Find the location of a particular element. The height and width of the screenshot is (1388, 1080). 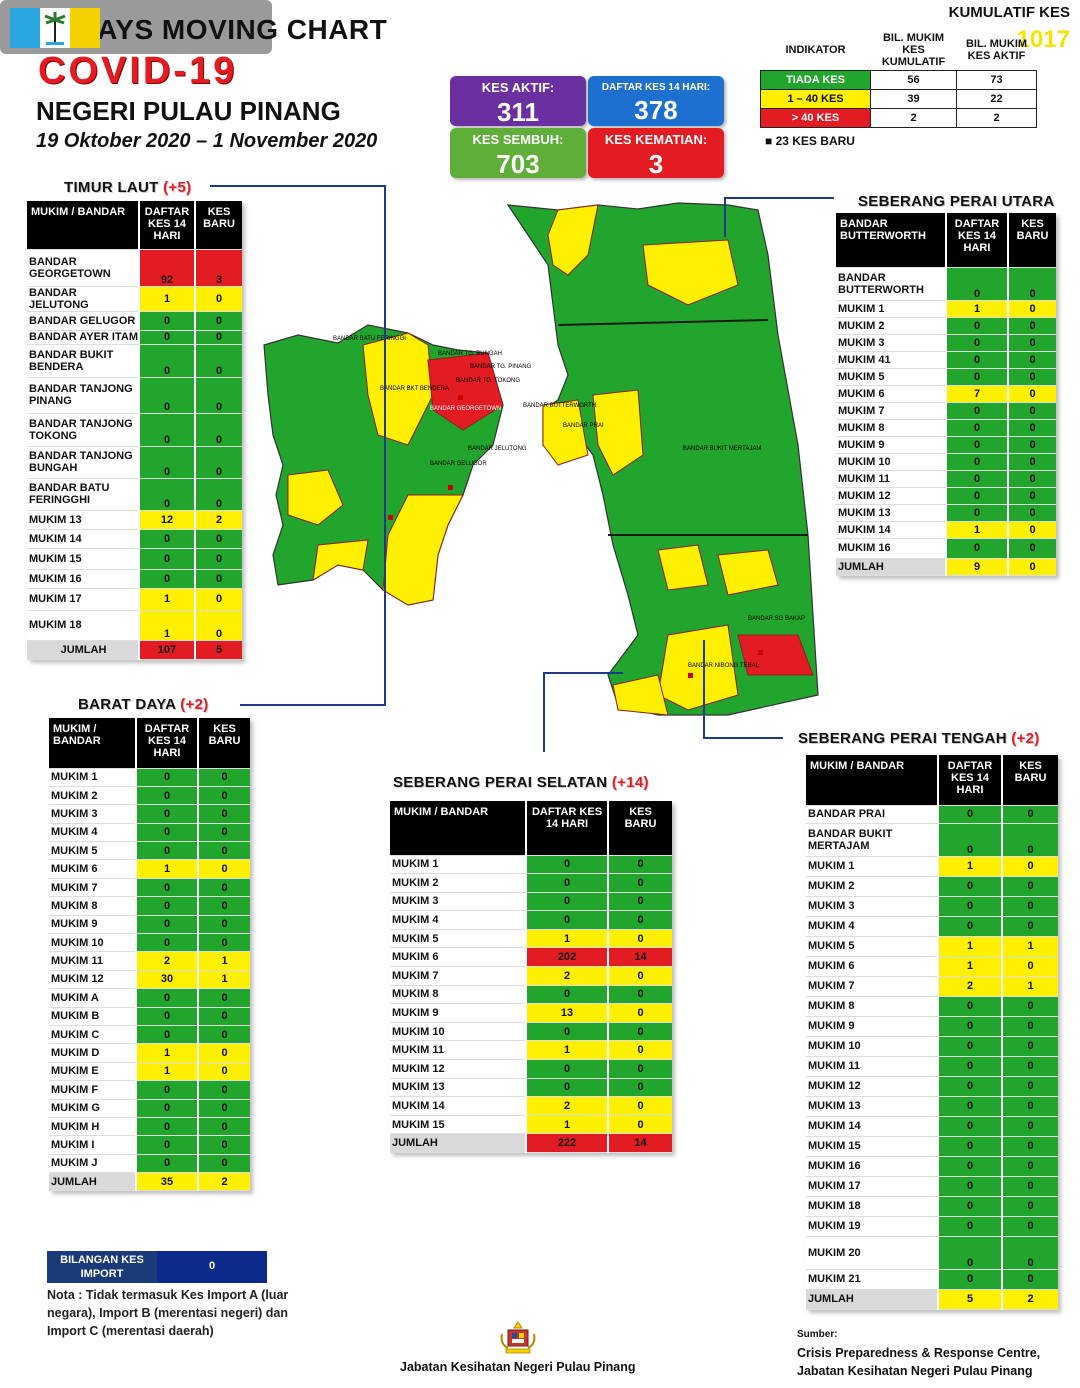

indikator-kum: 56 is located at coordinates (913, 80).